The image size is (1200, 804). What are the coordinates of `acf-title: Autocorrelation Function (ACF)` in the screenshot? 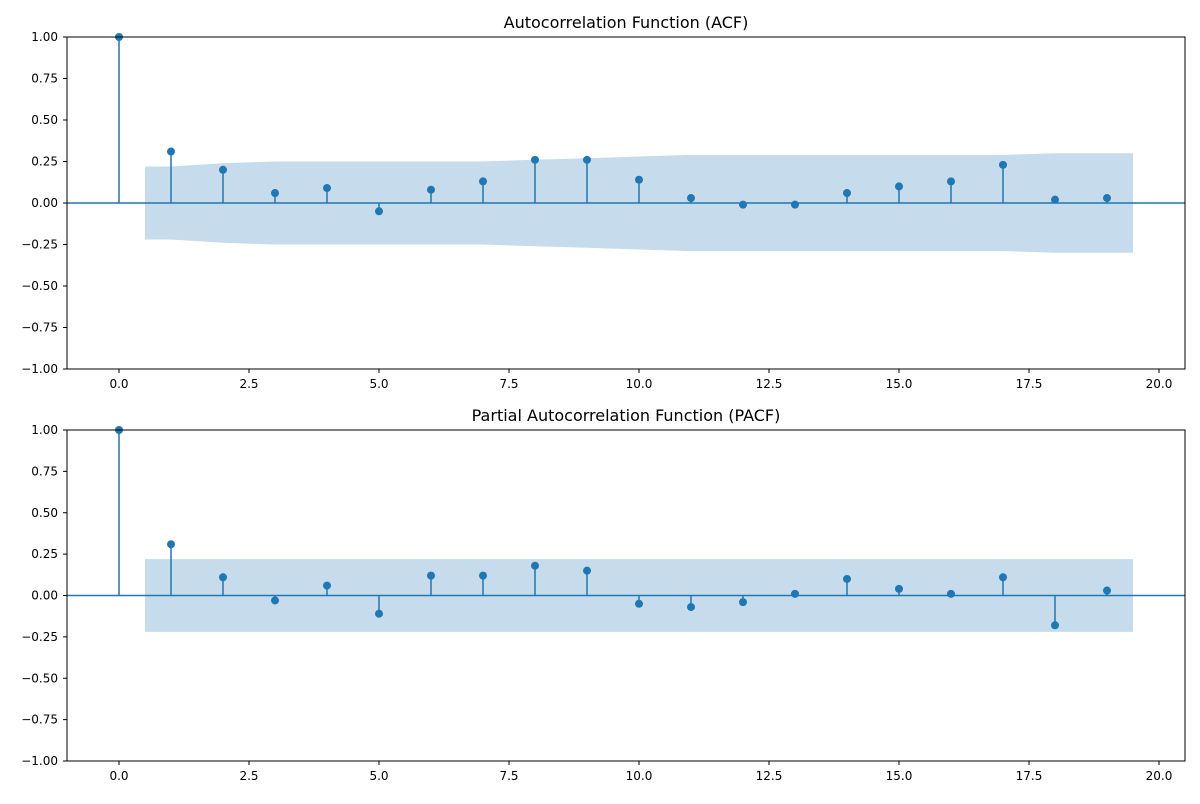 It's located at (626, 22).